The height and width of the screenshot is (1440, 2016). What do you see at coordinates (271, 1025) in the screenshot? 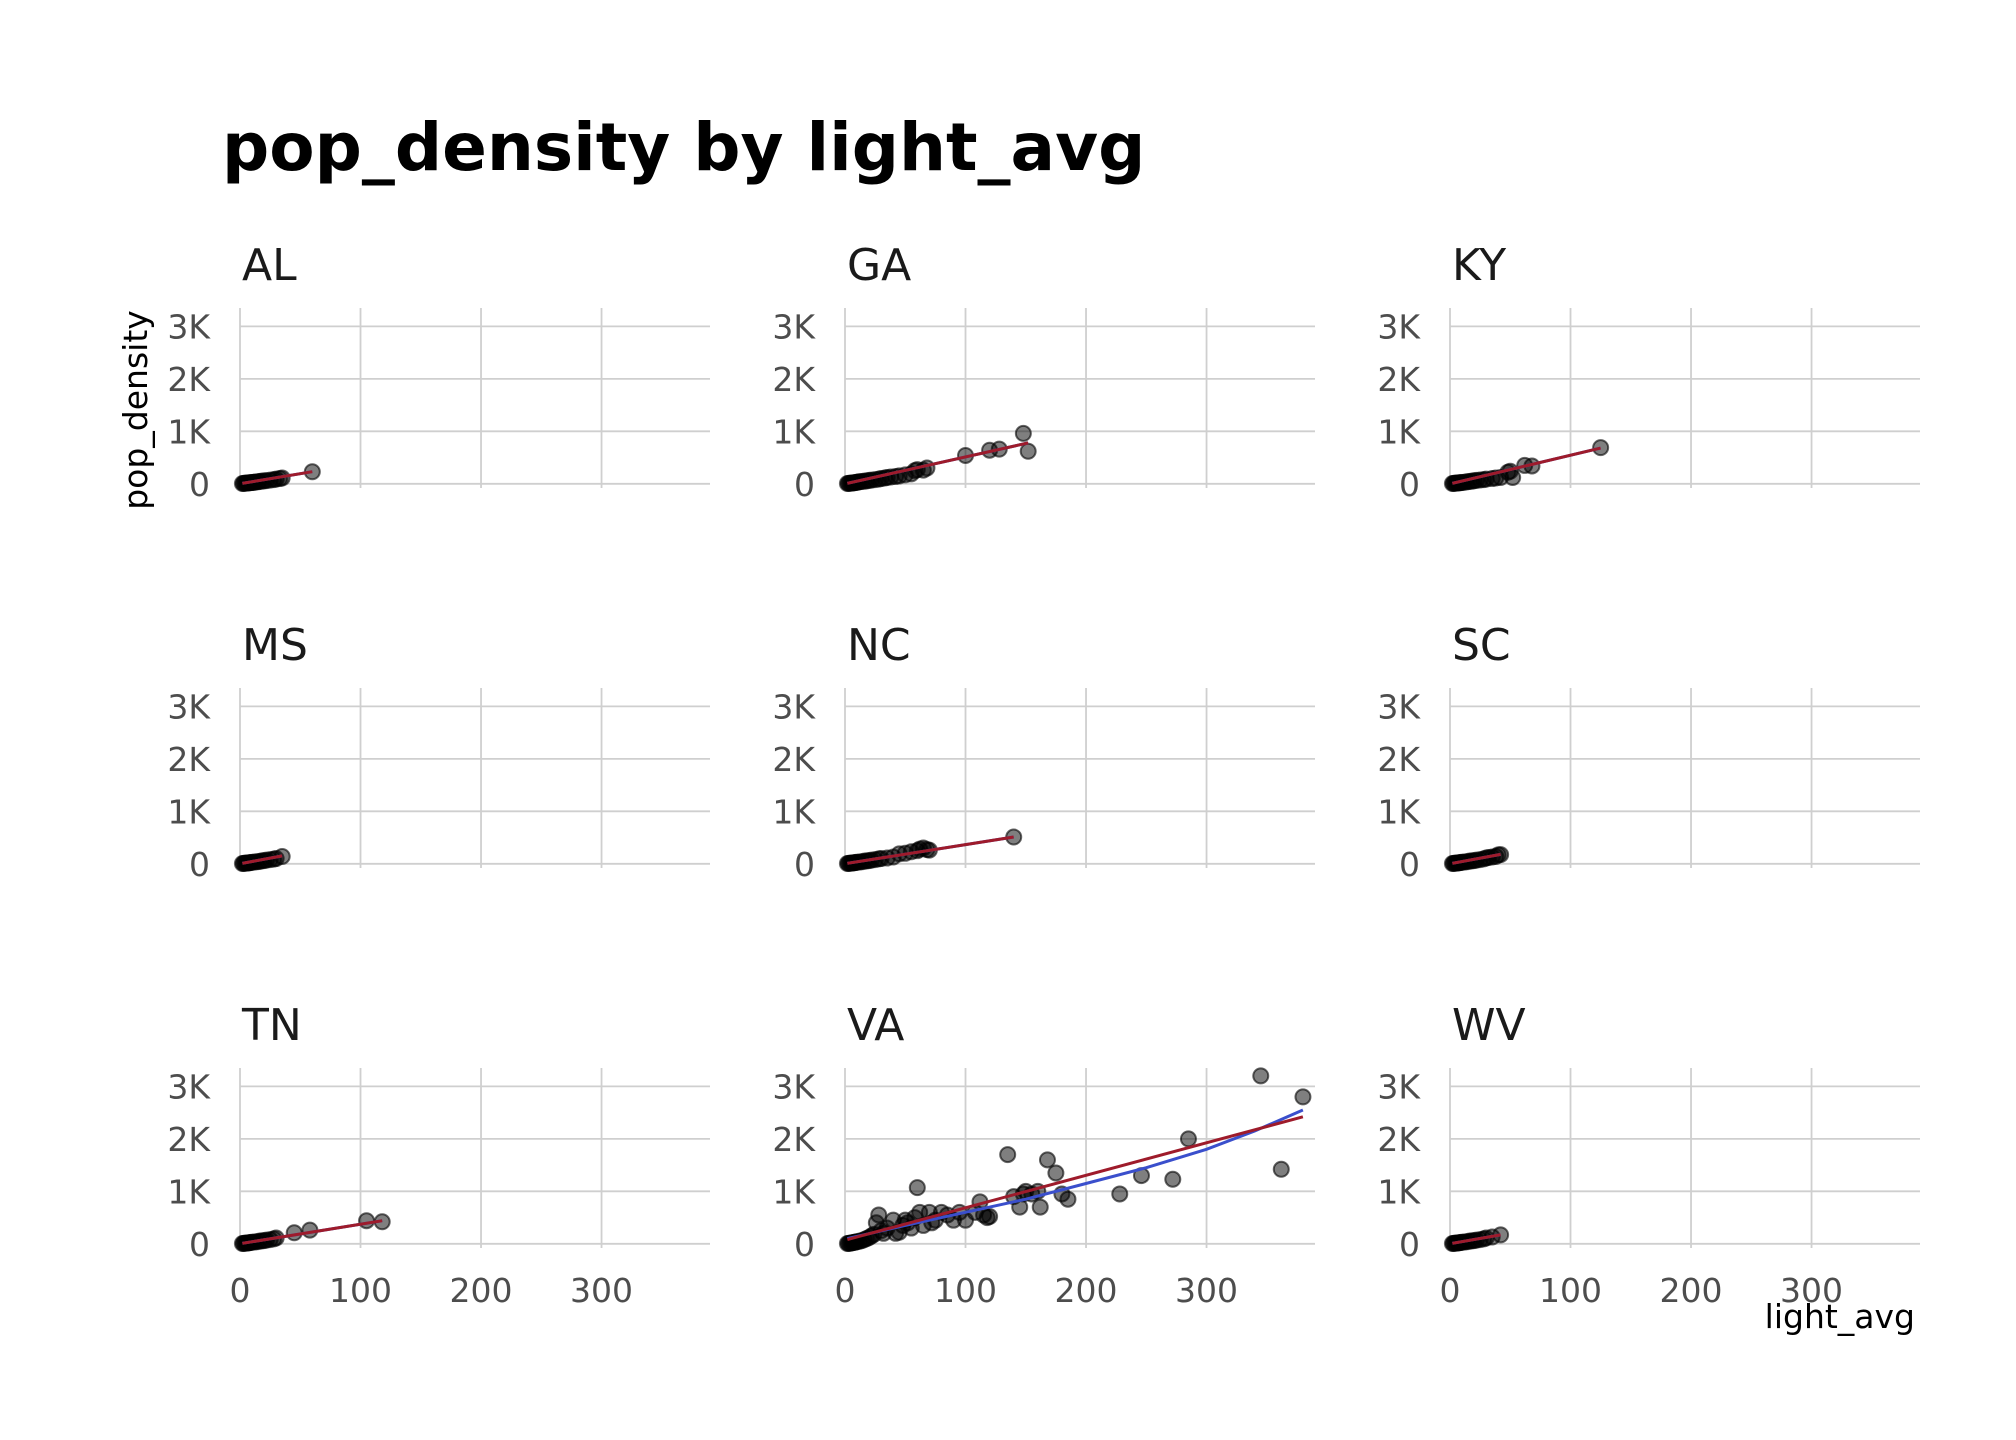
I see `facet-label: TN` at bounding box center [271, 1025].